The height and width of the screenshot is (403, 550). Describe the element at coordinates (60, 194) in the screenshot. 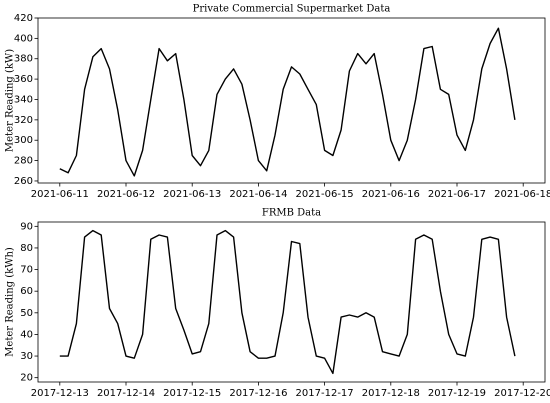

I see `x-tick-label: 2021-06-11` at that location.